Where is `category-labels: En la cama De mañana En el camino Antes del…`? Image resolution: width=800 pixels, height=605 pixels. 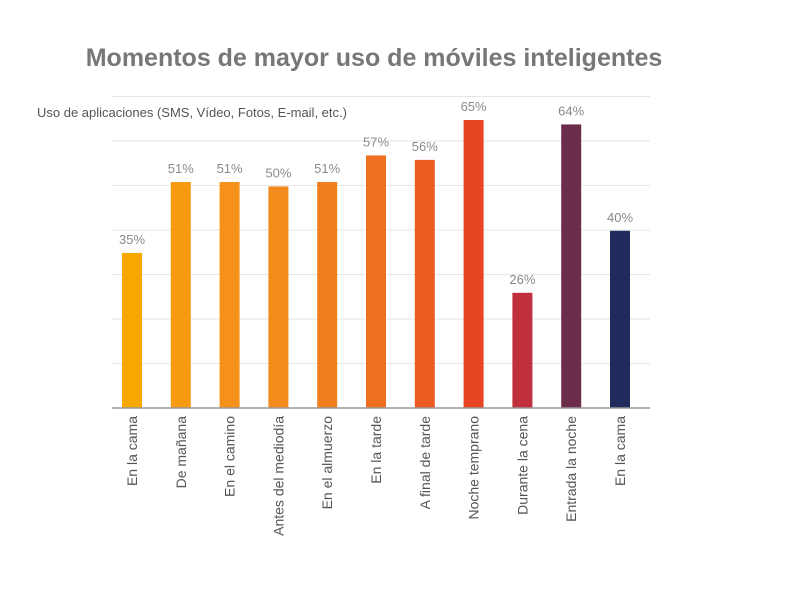 category-labels: En la cama De mañana En el camino Antes del… is located at coordinates (376, 476).